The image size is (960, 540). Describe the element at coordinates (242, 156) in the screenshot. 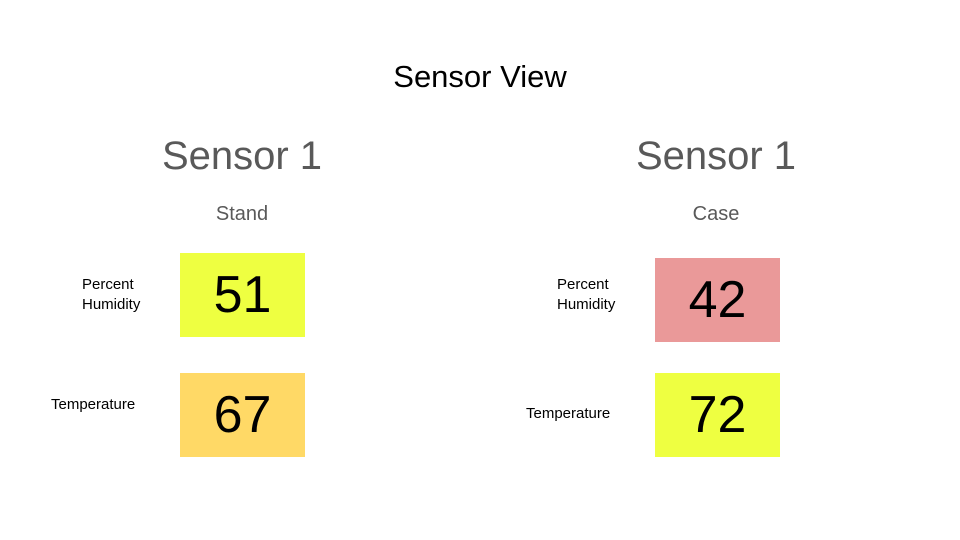

I see `sensor-name-left: Sensor 1` at that location.